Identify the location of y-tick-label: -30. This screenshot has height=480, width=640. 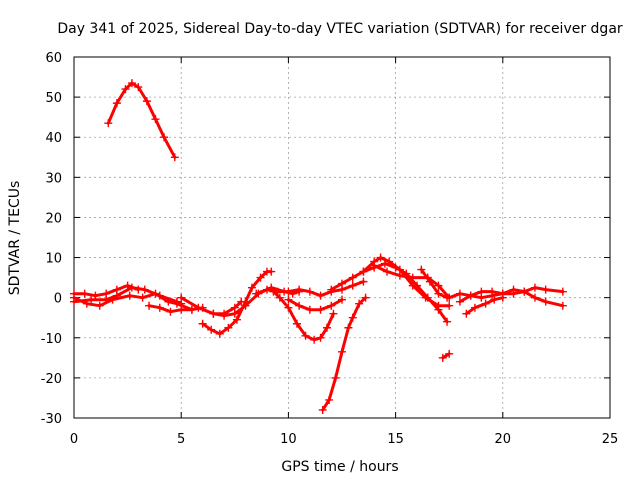
(51, 419).